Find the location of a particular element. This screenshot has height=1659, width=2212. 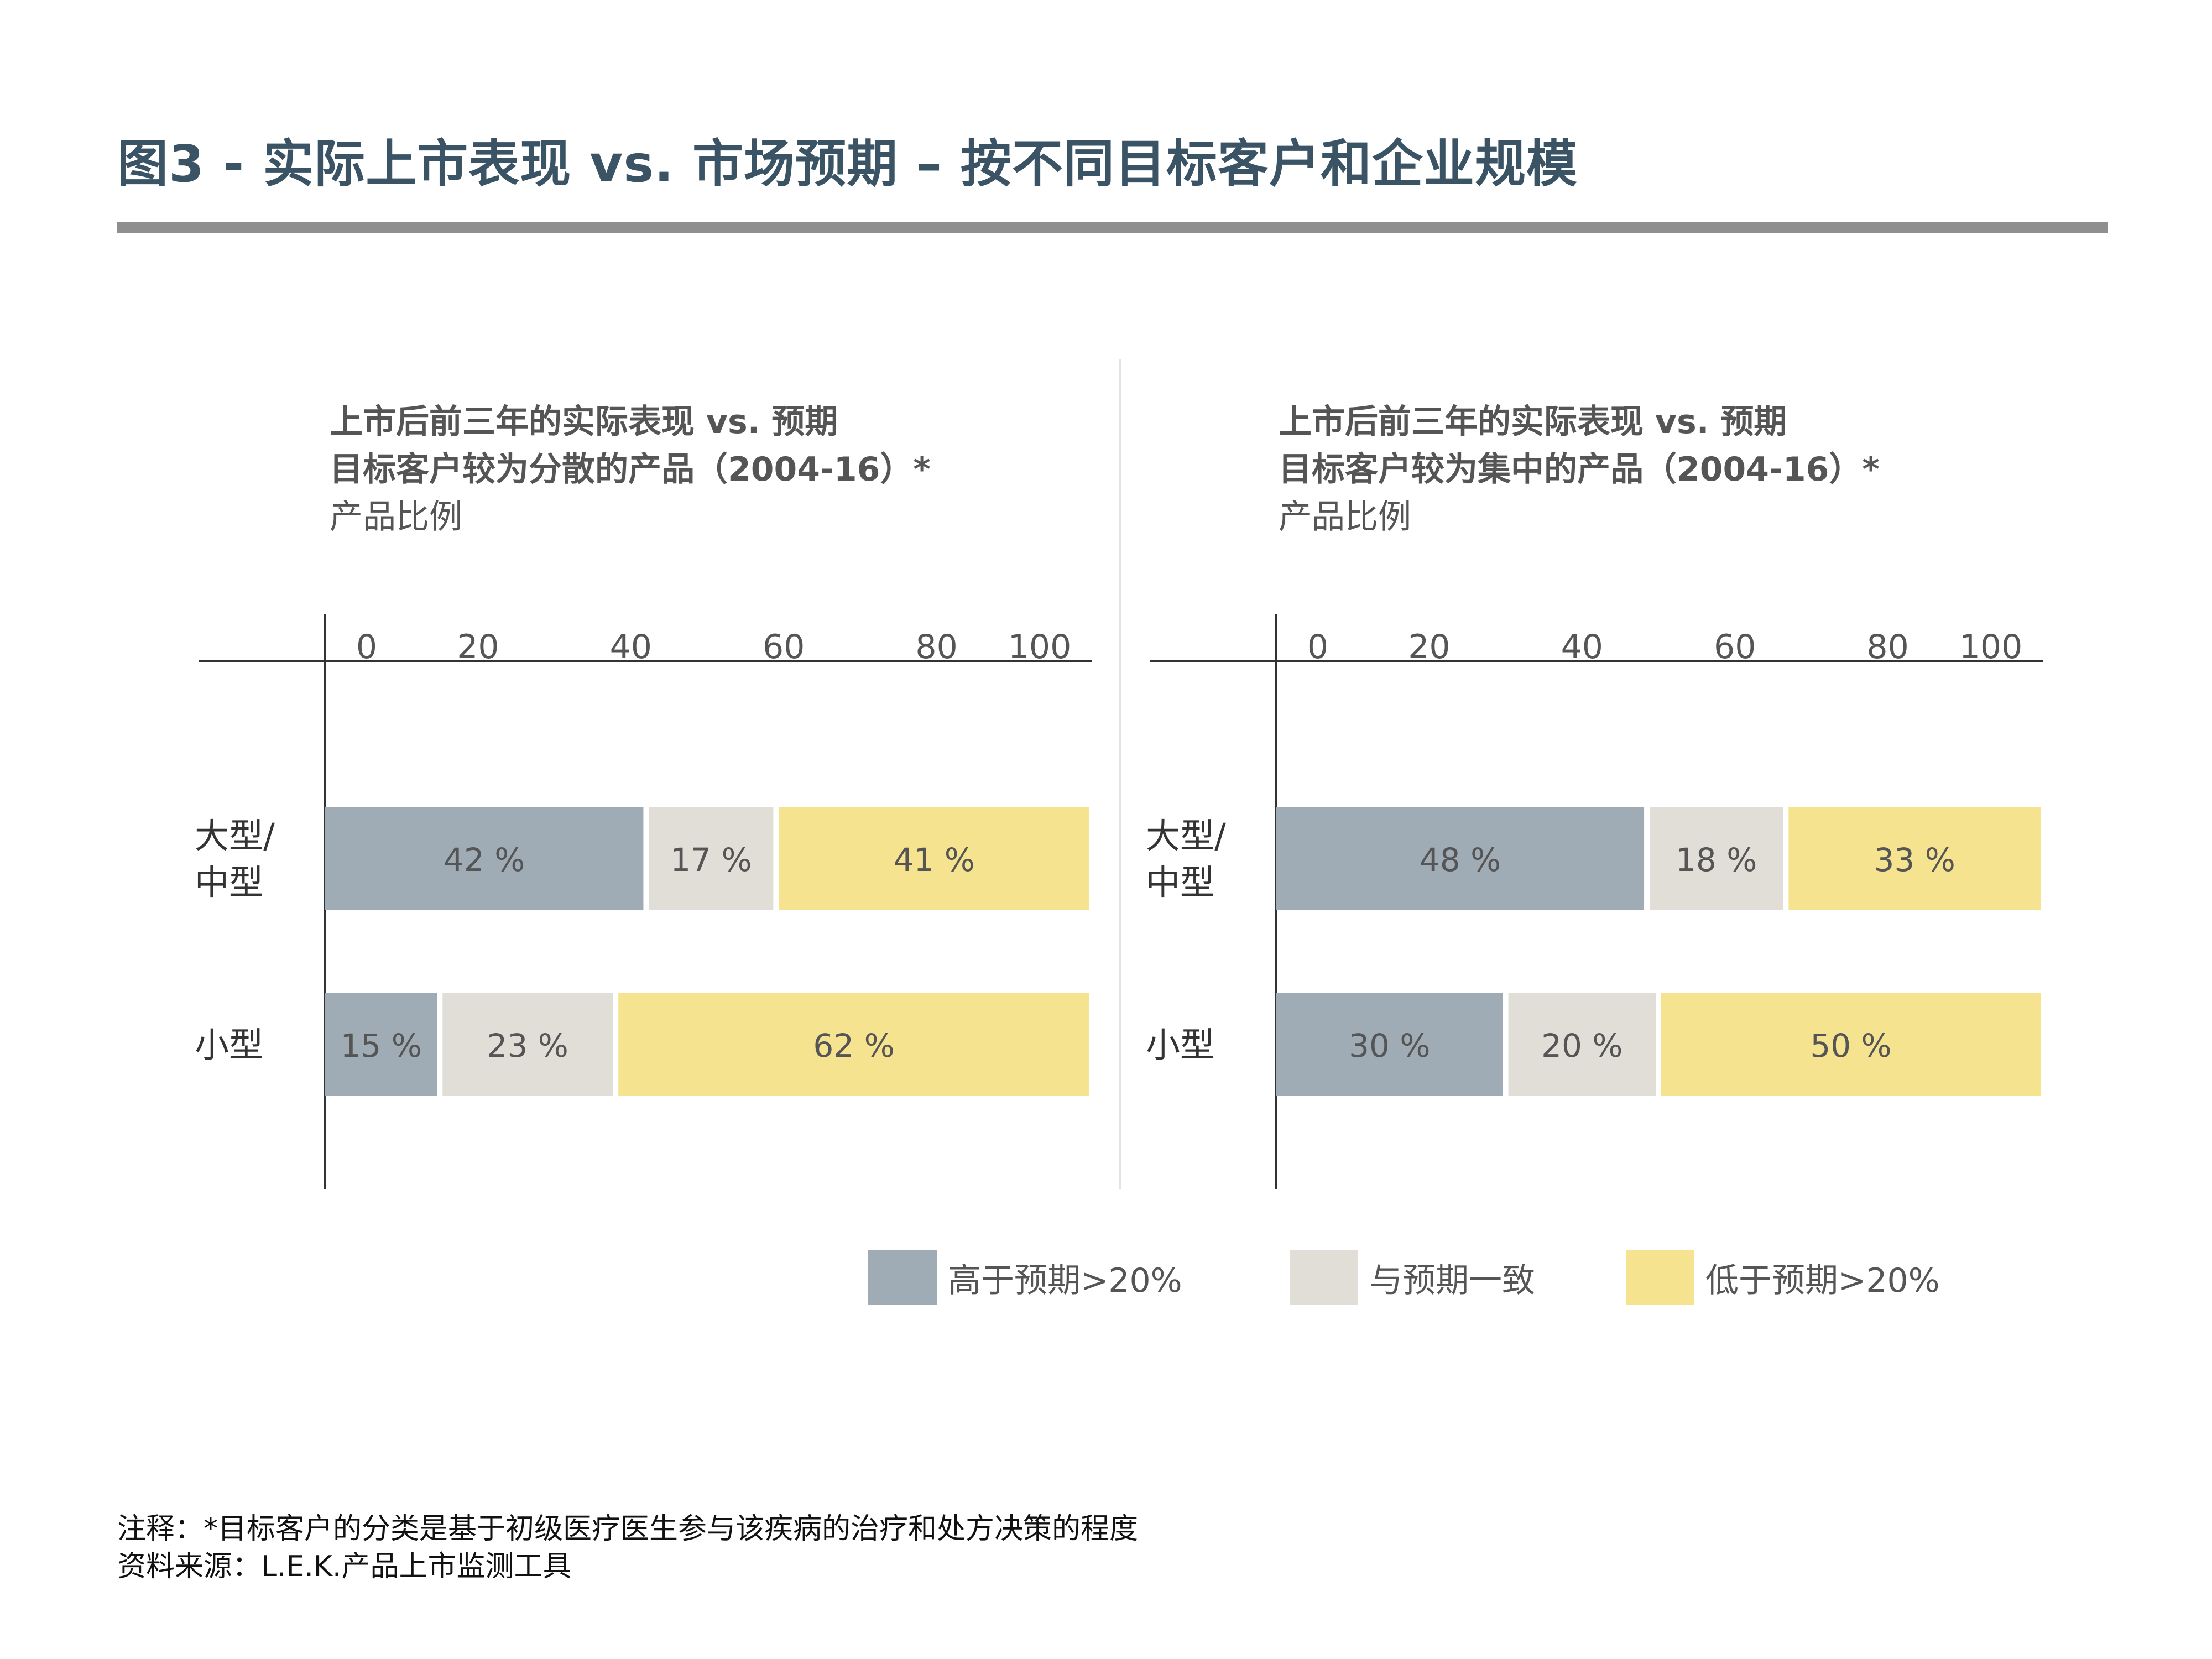

chart-2-subtitle: 产品比例 is located at coordinates (1345, 517).